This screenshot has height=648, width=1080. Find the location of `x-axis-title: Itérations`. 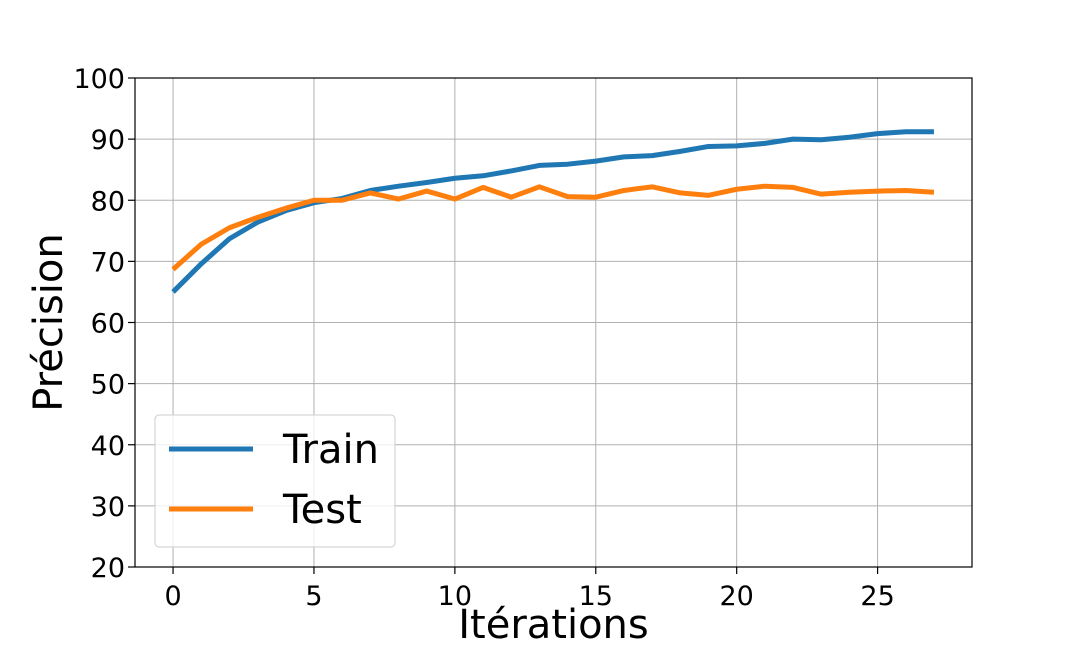

x-axis-title: Itérations is located at coordinates (553, 625).